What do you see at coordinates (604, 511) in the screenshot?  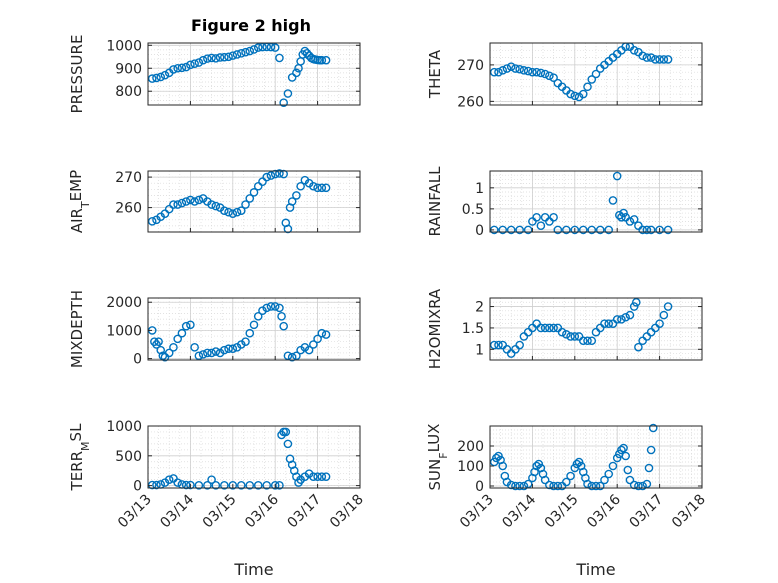 I see `x-tick-label: 03/16` at bounding box center [604, 511].